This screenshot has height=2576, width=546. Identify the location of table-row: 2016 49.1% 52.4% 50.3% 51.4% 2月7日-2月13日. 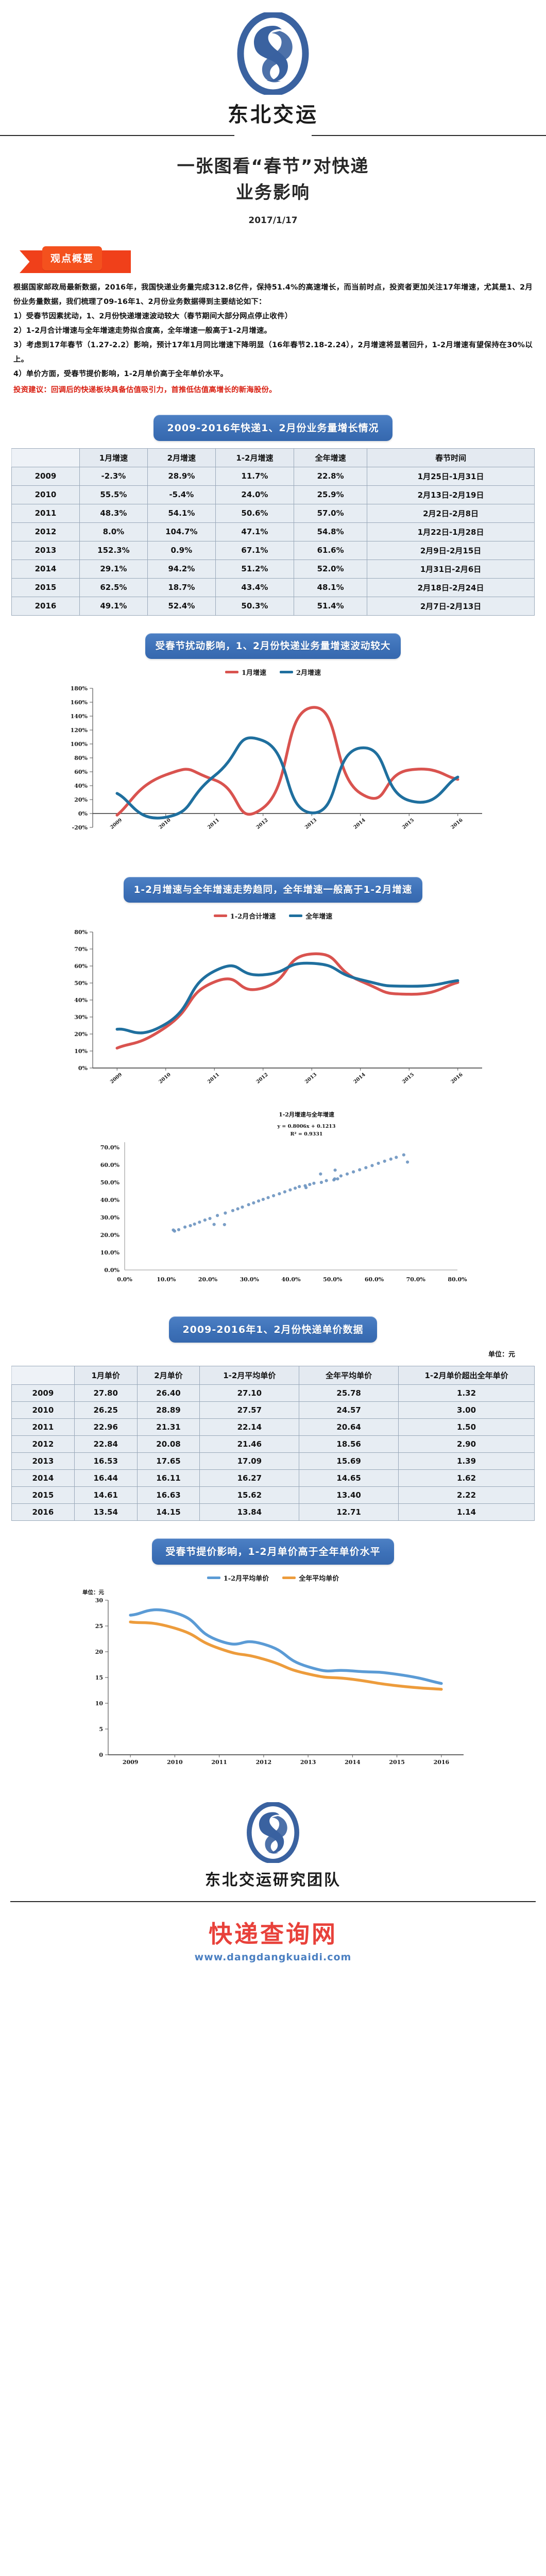
(273, 606).